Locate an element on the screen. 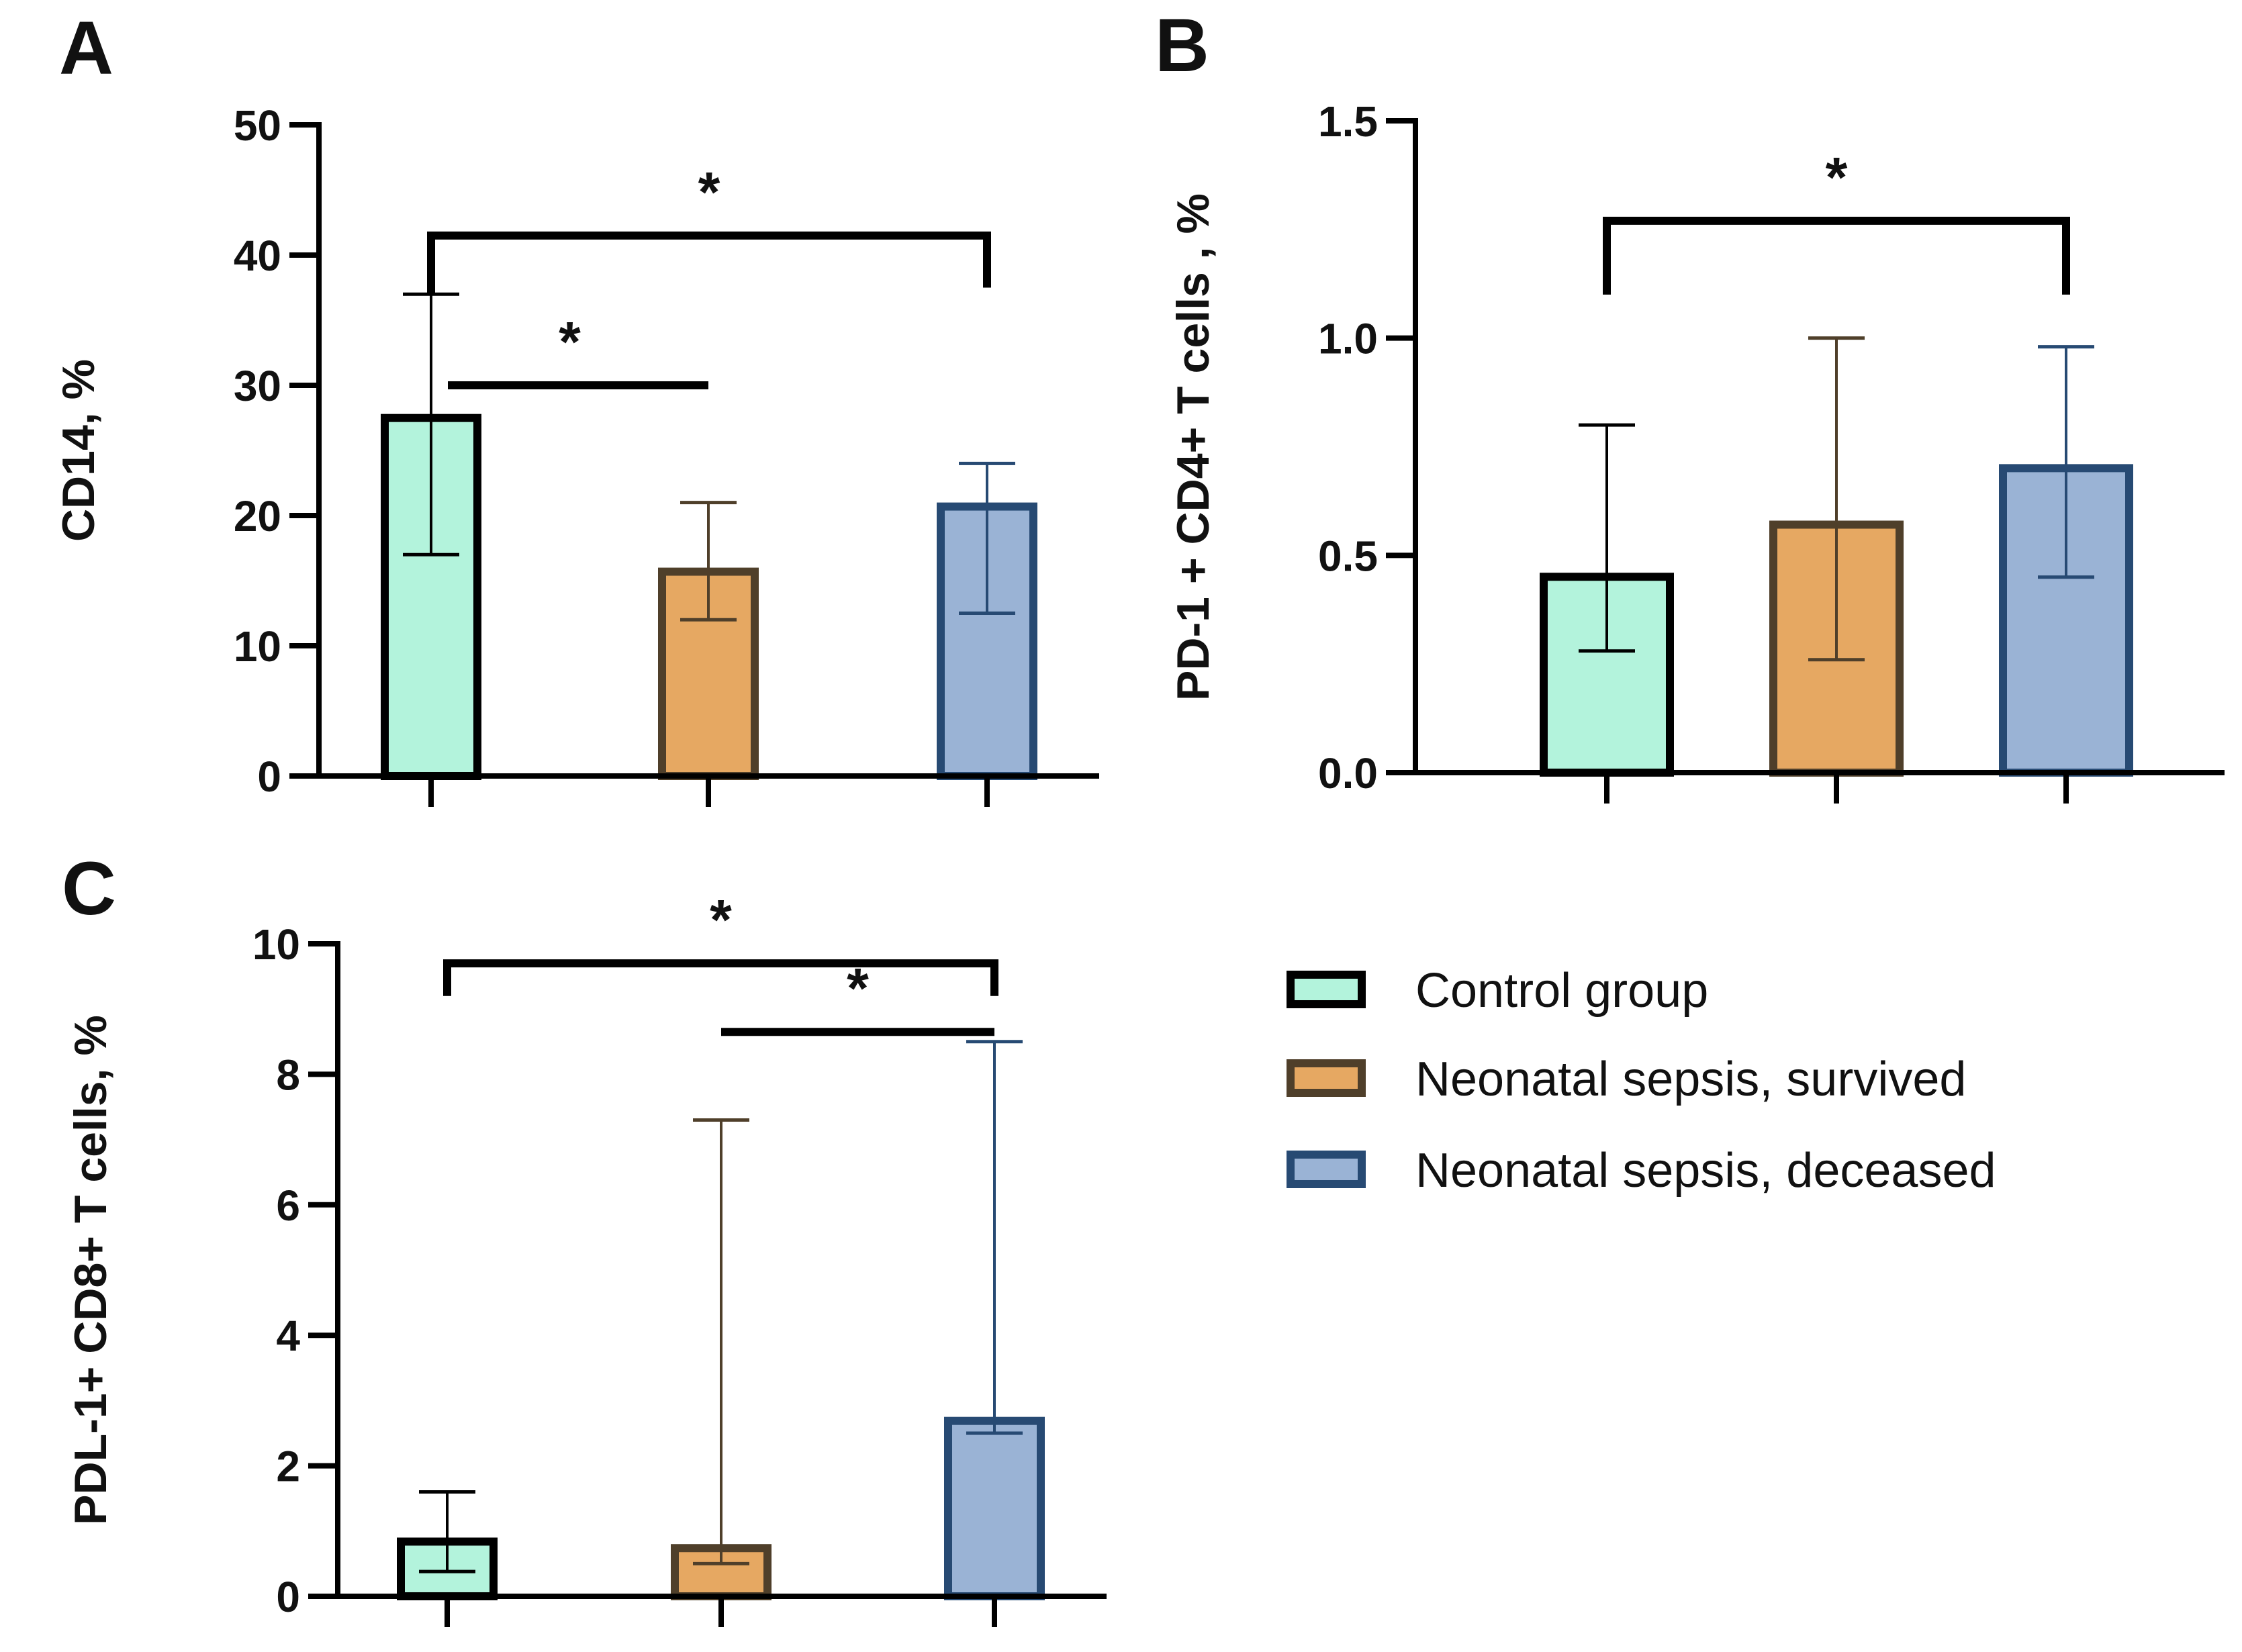  y-tick-label: 1.0 is located at coordinates (1348, 339).